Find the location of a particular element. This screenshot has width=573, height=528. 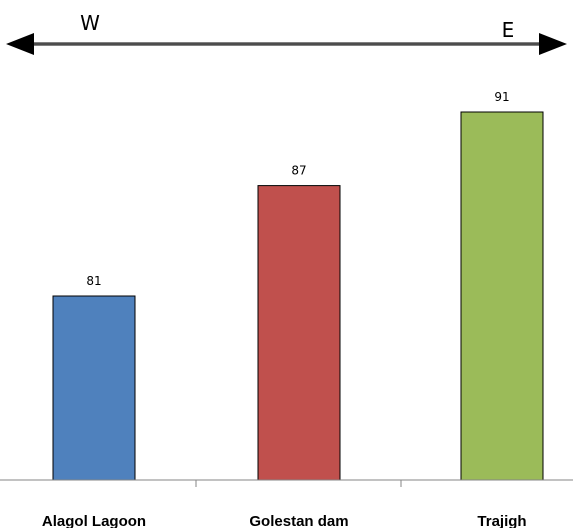

category-label-golestan-dam: Golestan dam is located at coordinates (298, 520).